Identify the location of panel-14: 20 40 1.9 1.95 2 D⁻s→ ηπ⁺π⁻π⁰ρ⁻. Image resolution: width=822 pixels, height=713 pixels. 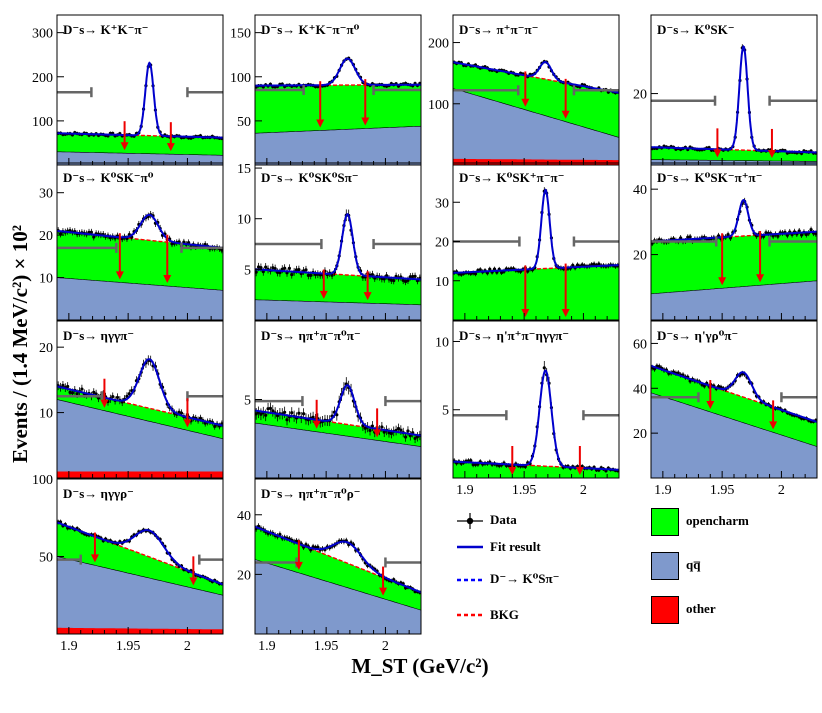
(329, 566).